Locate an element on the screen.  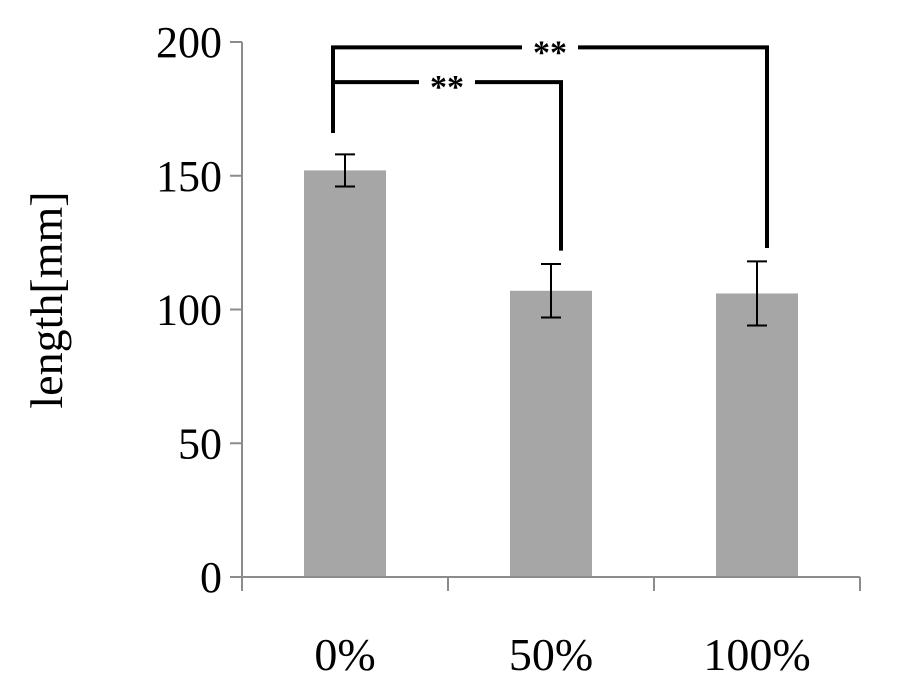
y-tick-label: 50 is located at coordinates (200, 443).